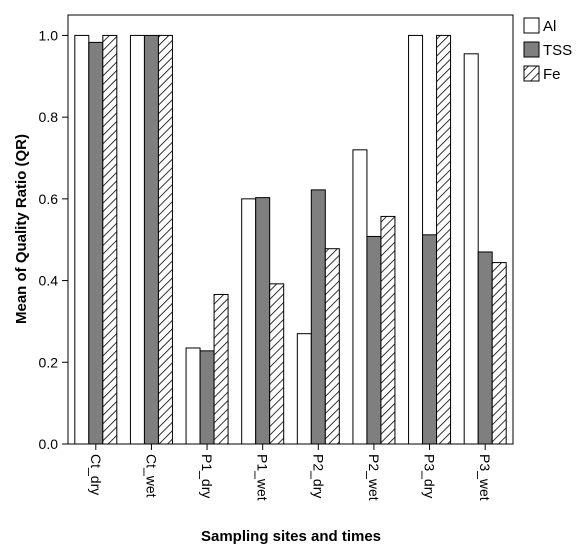 The image size is (579, 545). I want to click on x-tick-label: P2_wet, so click(374, 477).